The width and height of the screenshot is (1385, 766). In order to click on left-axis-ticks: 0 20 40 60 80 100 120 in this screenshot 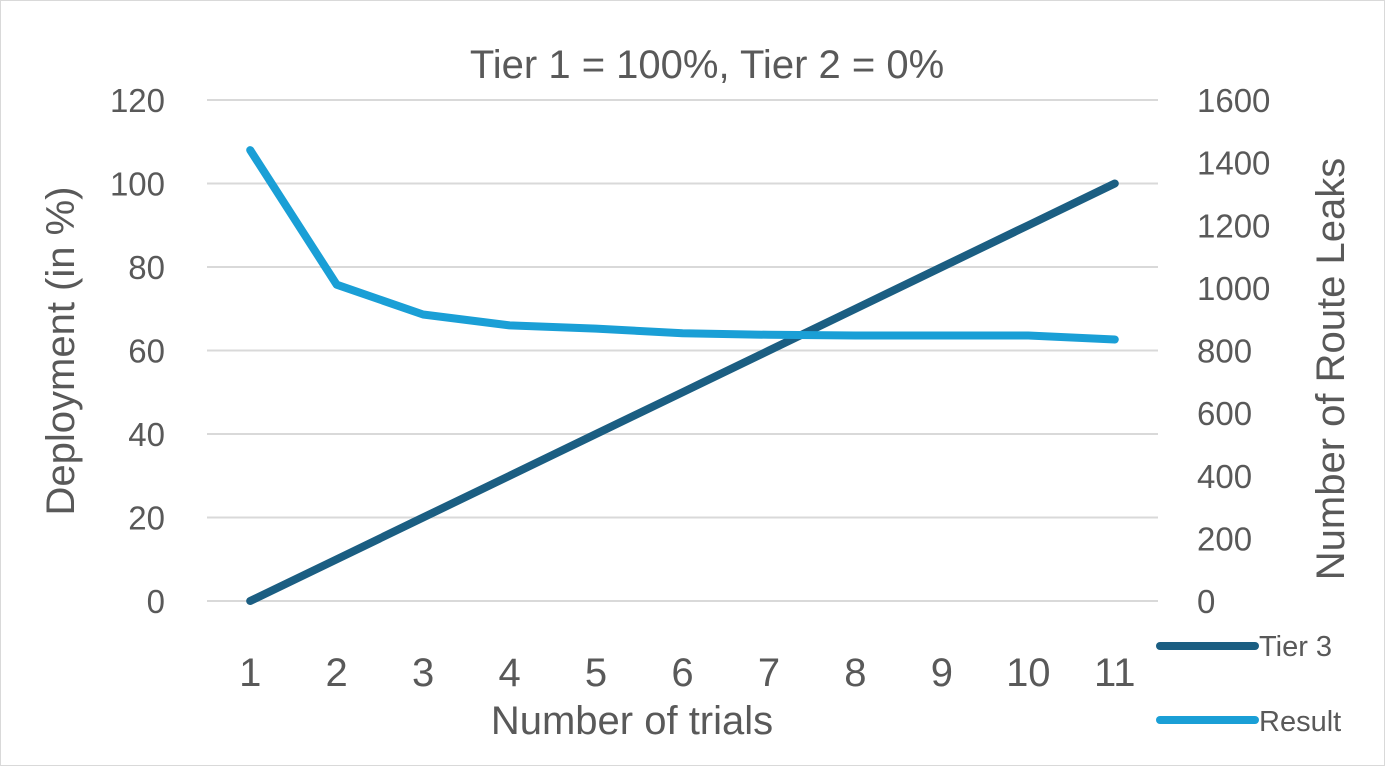, I will do `click(137, 351)`.